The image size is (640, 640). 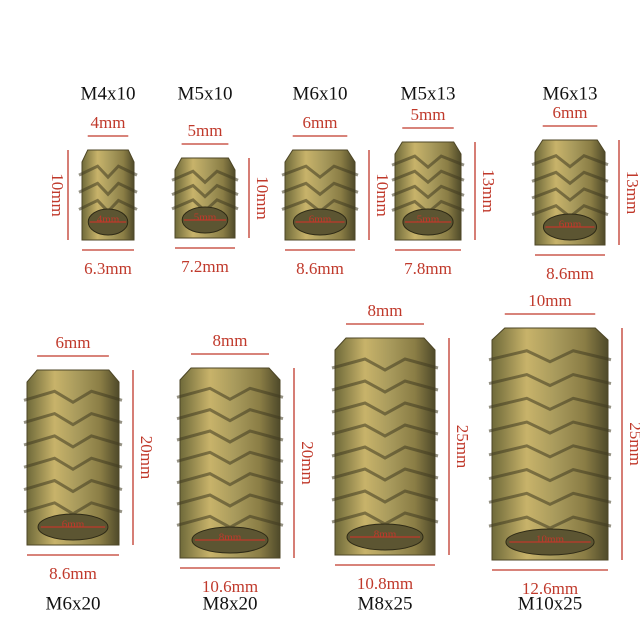 What do you see at coordinates (428, 268) in the screenshot?
I see `bottom-dim-label: 7.8mm` at bounding box center [428, 268].